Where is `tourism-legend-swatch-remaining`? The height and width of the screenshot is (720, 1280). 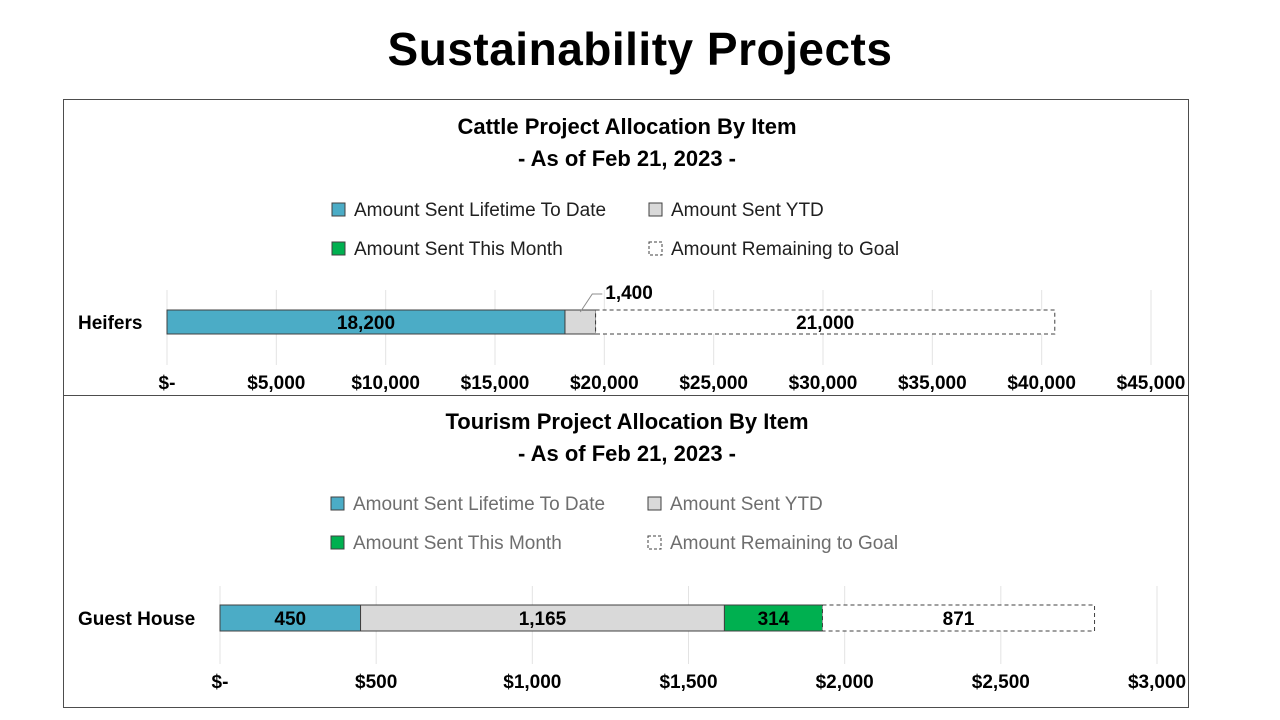 tourism-legend-swatch-remaining is located at coordinates (654, 542).